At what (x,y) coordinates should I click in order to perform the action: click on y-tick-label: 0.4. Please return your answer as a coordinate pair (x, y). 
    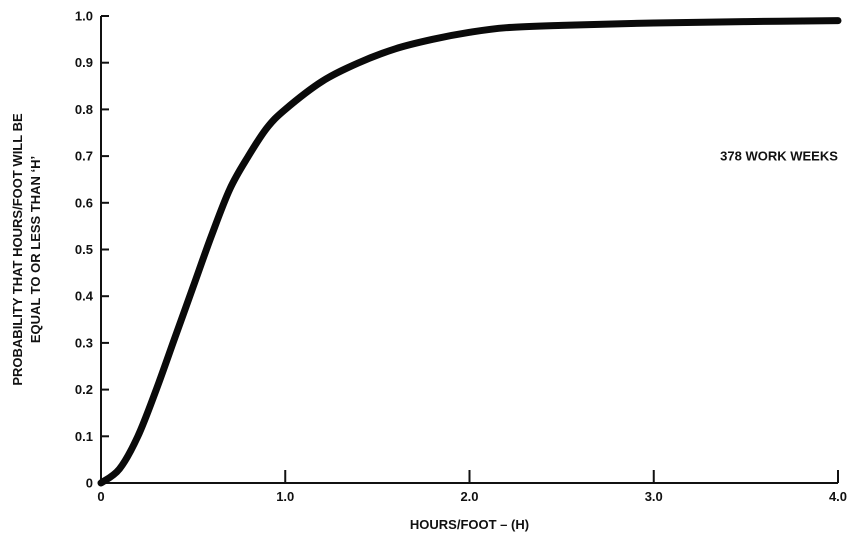
    Looking at the image, I should click on (84, 296).